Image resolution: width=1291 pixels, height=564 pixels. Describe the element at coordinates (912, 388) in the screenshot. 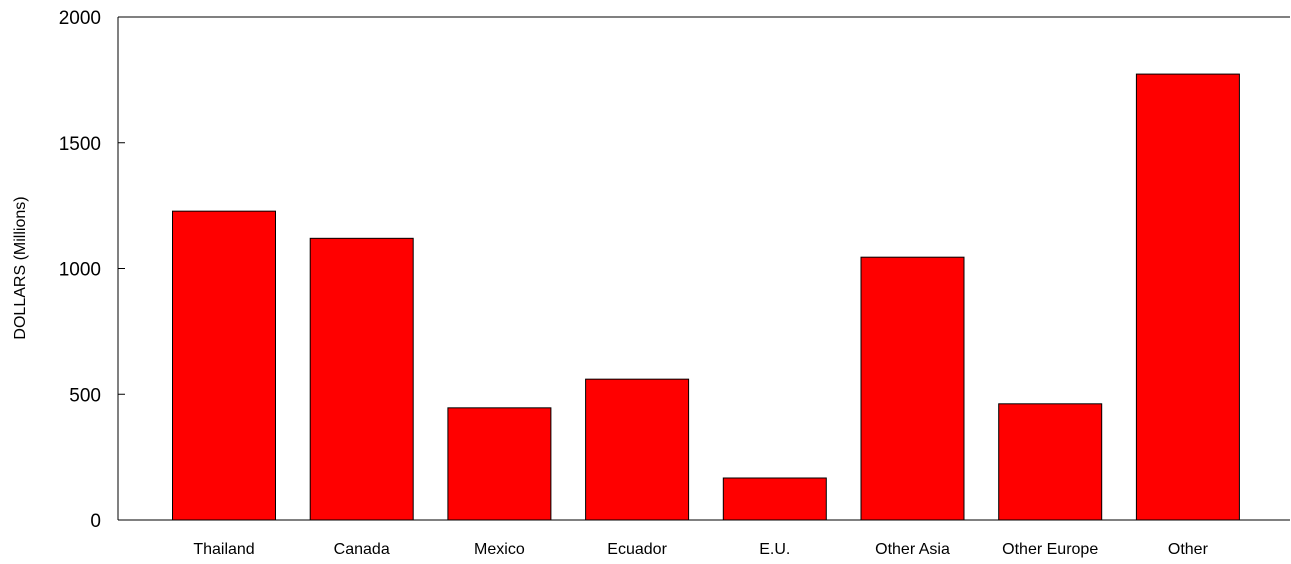

I see `bar-other-asia` at that location.